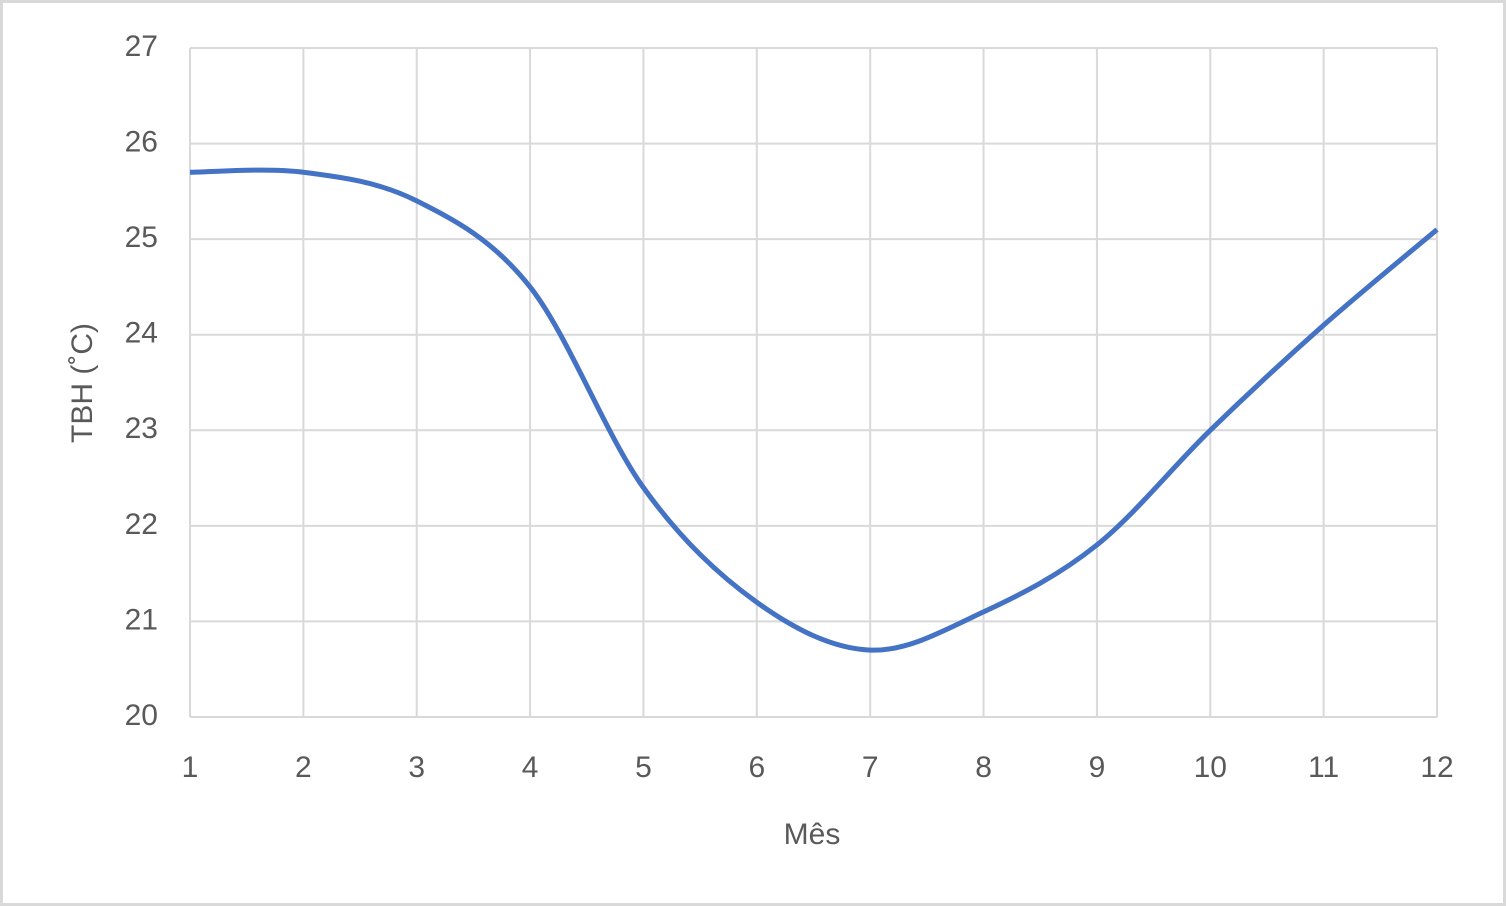  Describe the element at coordinates (141, 524) in the screenshot. I see `y-tick-label: 22` at that location.